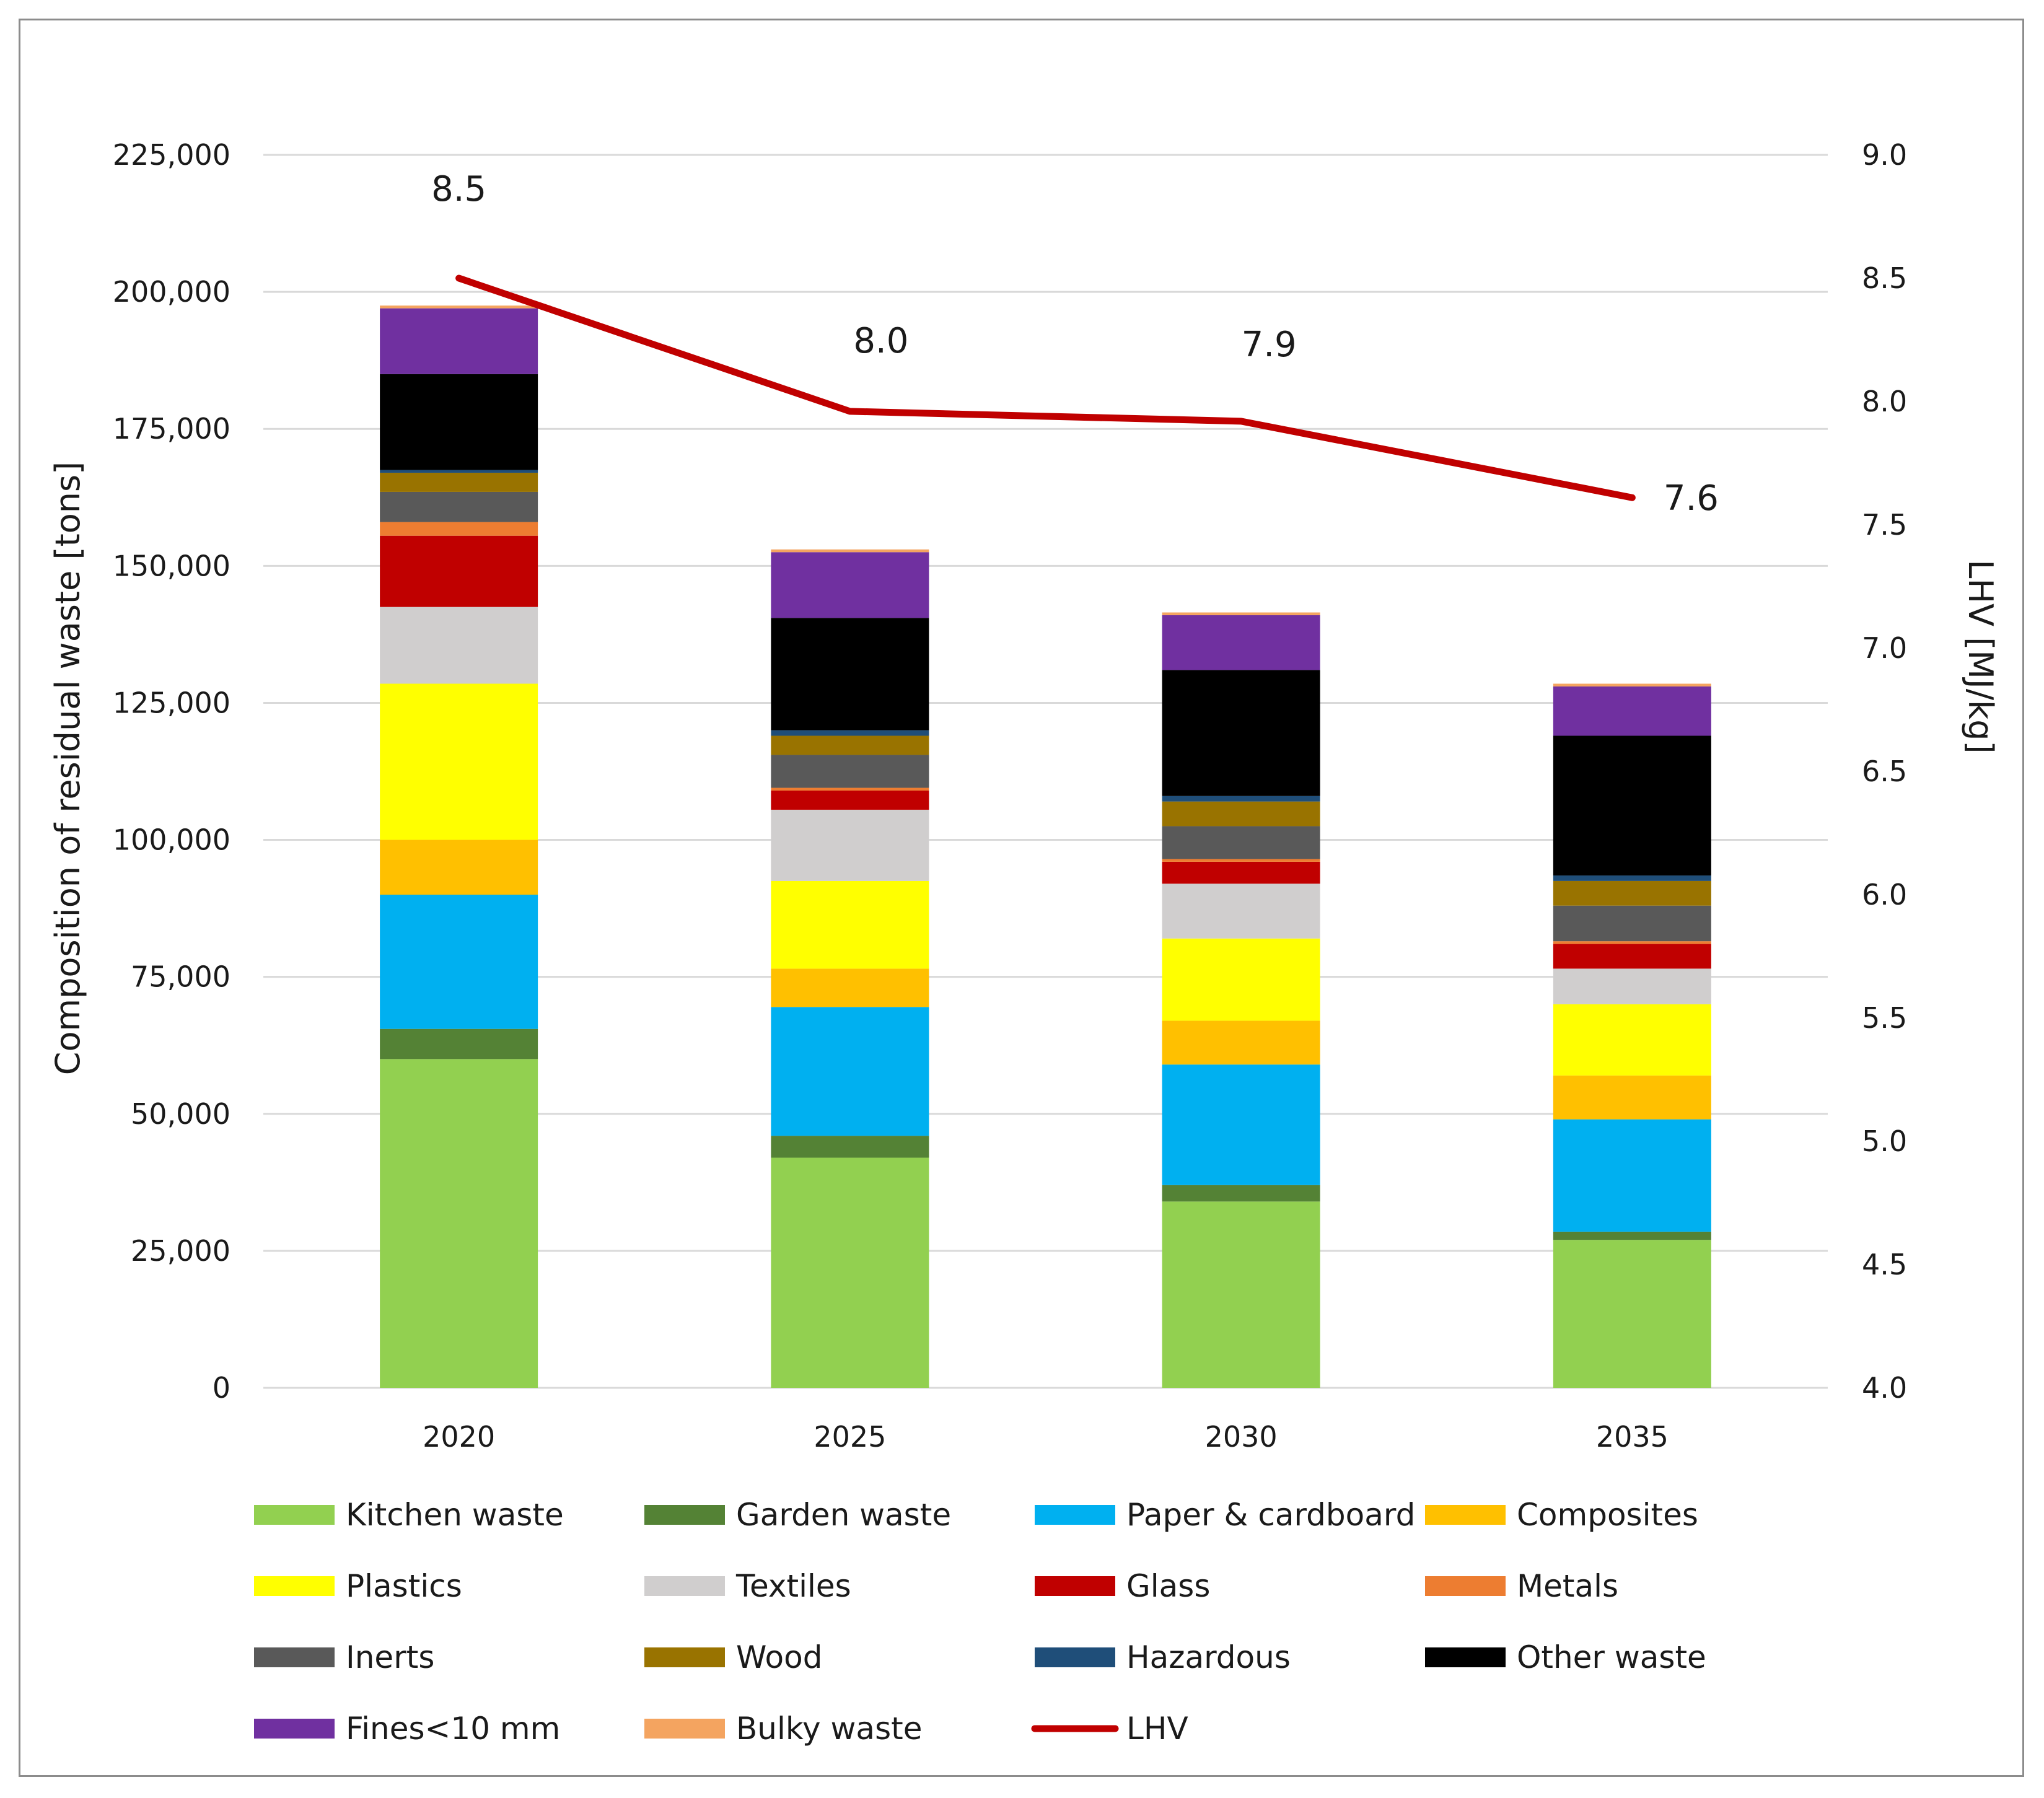 This screenshot has height=1798, width=2044. What do you see at coordinates (1884, 1388) in the screenshot?
I see `y2-tick-label: 4.0` at bounding box center [1884, 1388].